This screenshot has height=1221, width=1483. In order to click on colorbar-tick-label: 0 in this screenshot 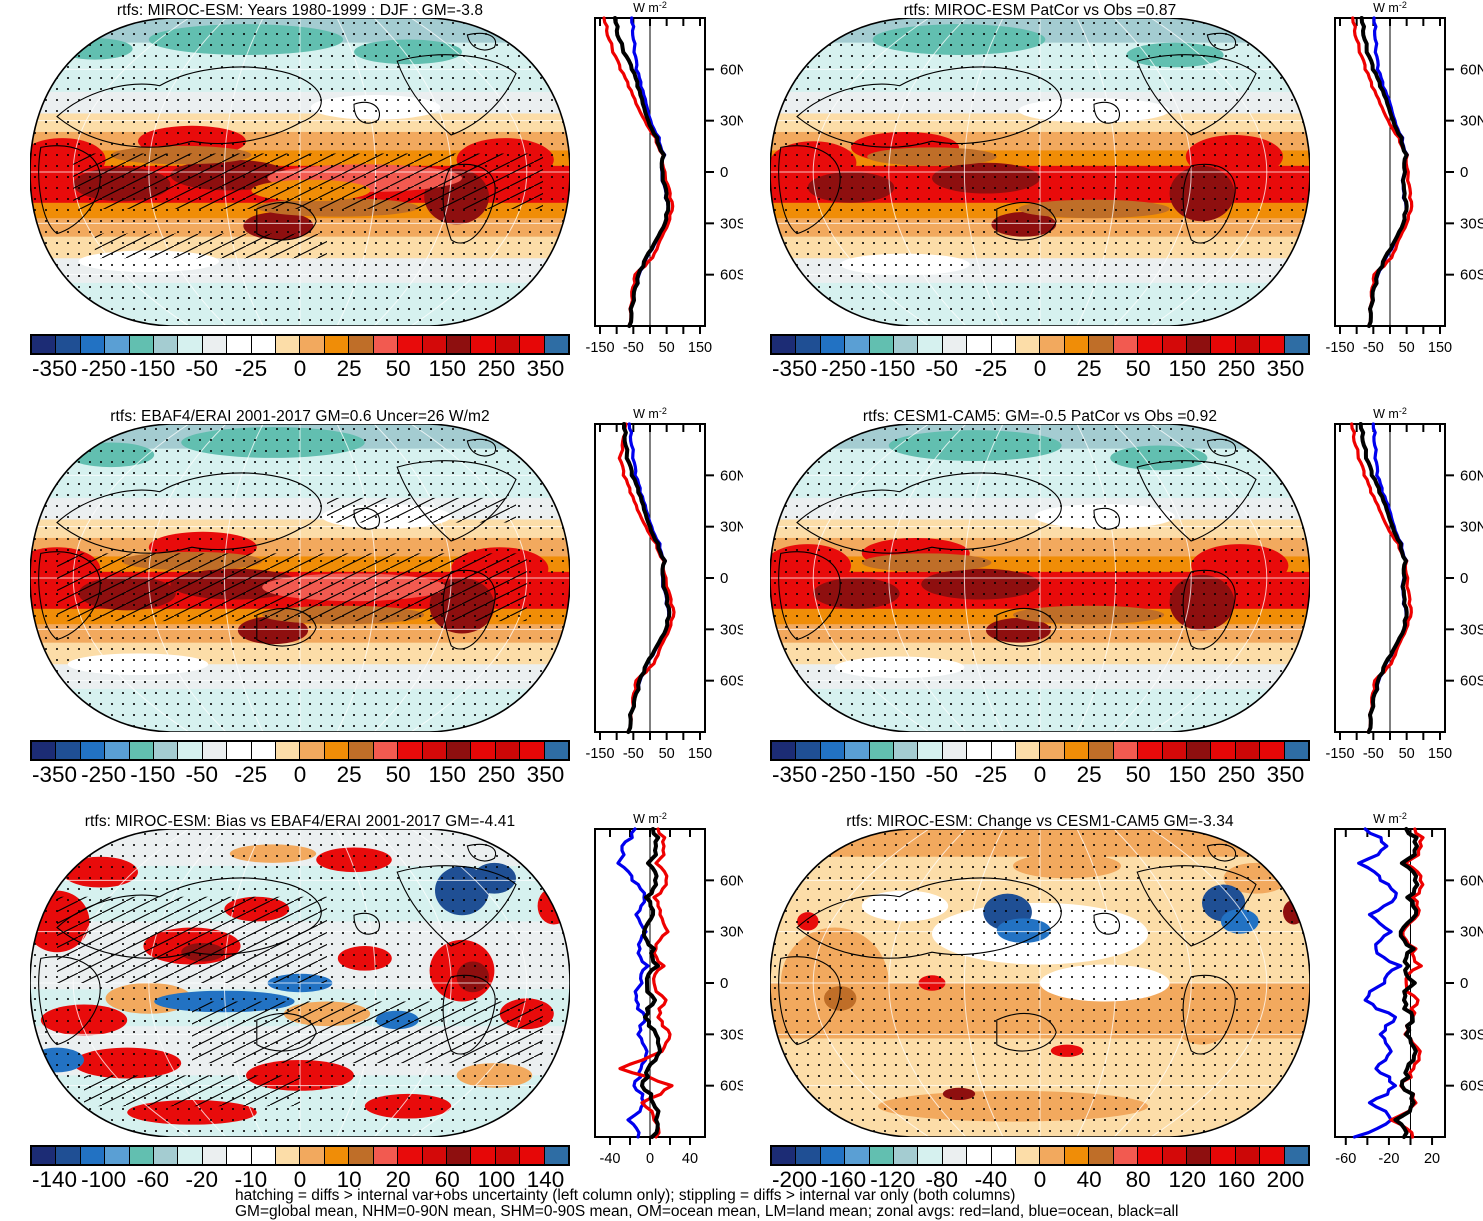, I will do `click(300, 774)`.